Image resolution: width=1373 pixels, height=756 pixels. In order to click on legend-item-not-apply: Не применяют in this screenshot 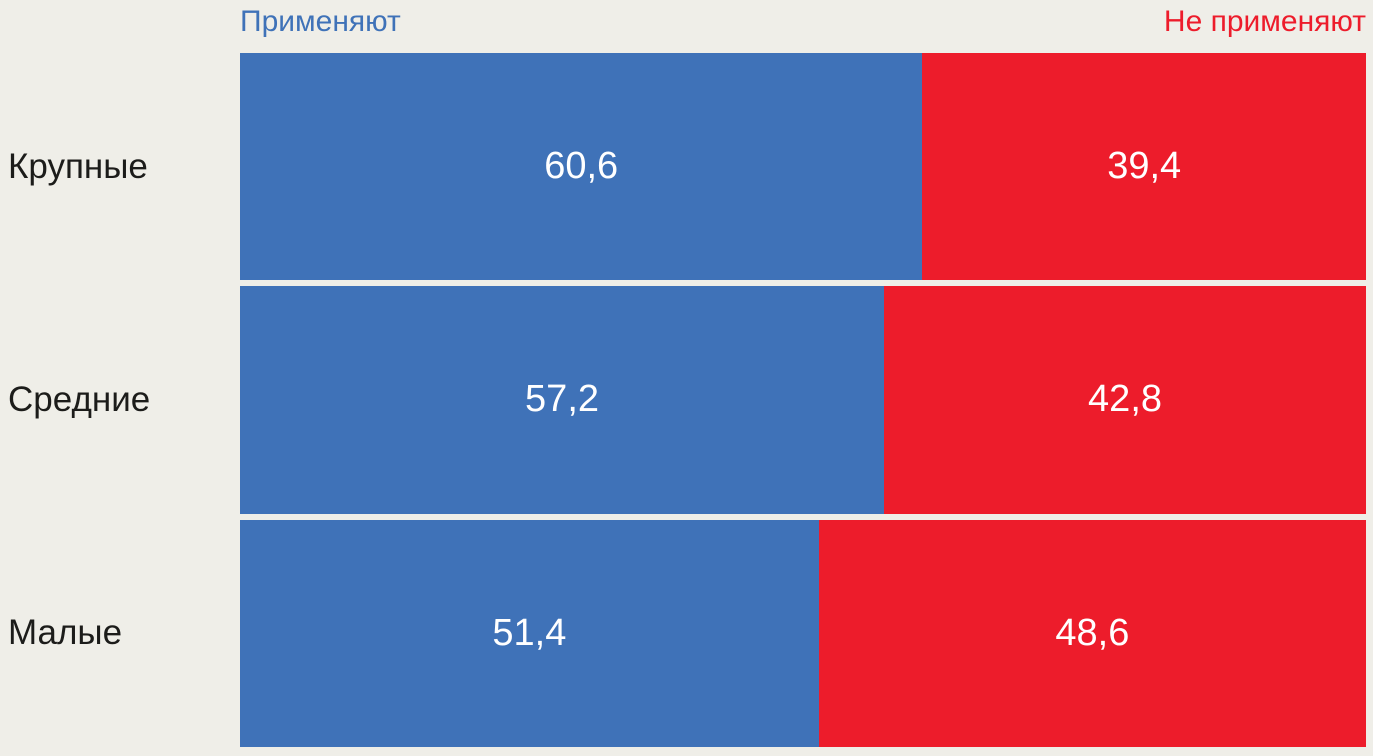, I will do `click(1264, 21)`.